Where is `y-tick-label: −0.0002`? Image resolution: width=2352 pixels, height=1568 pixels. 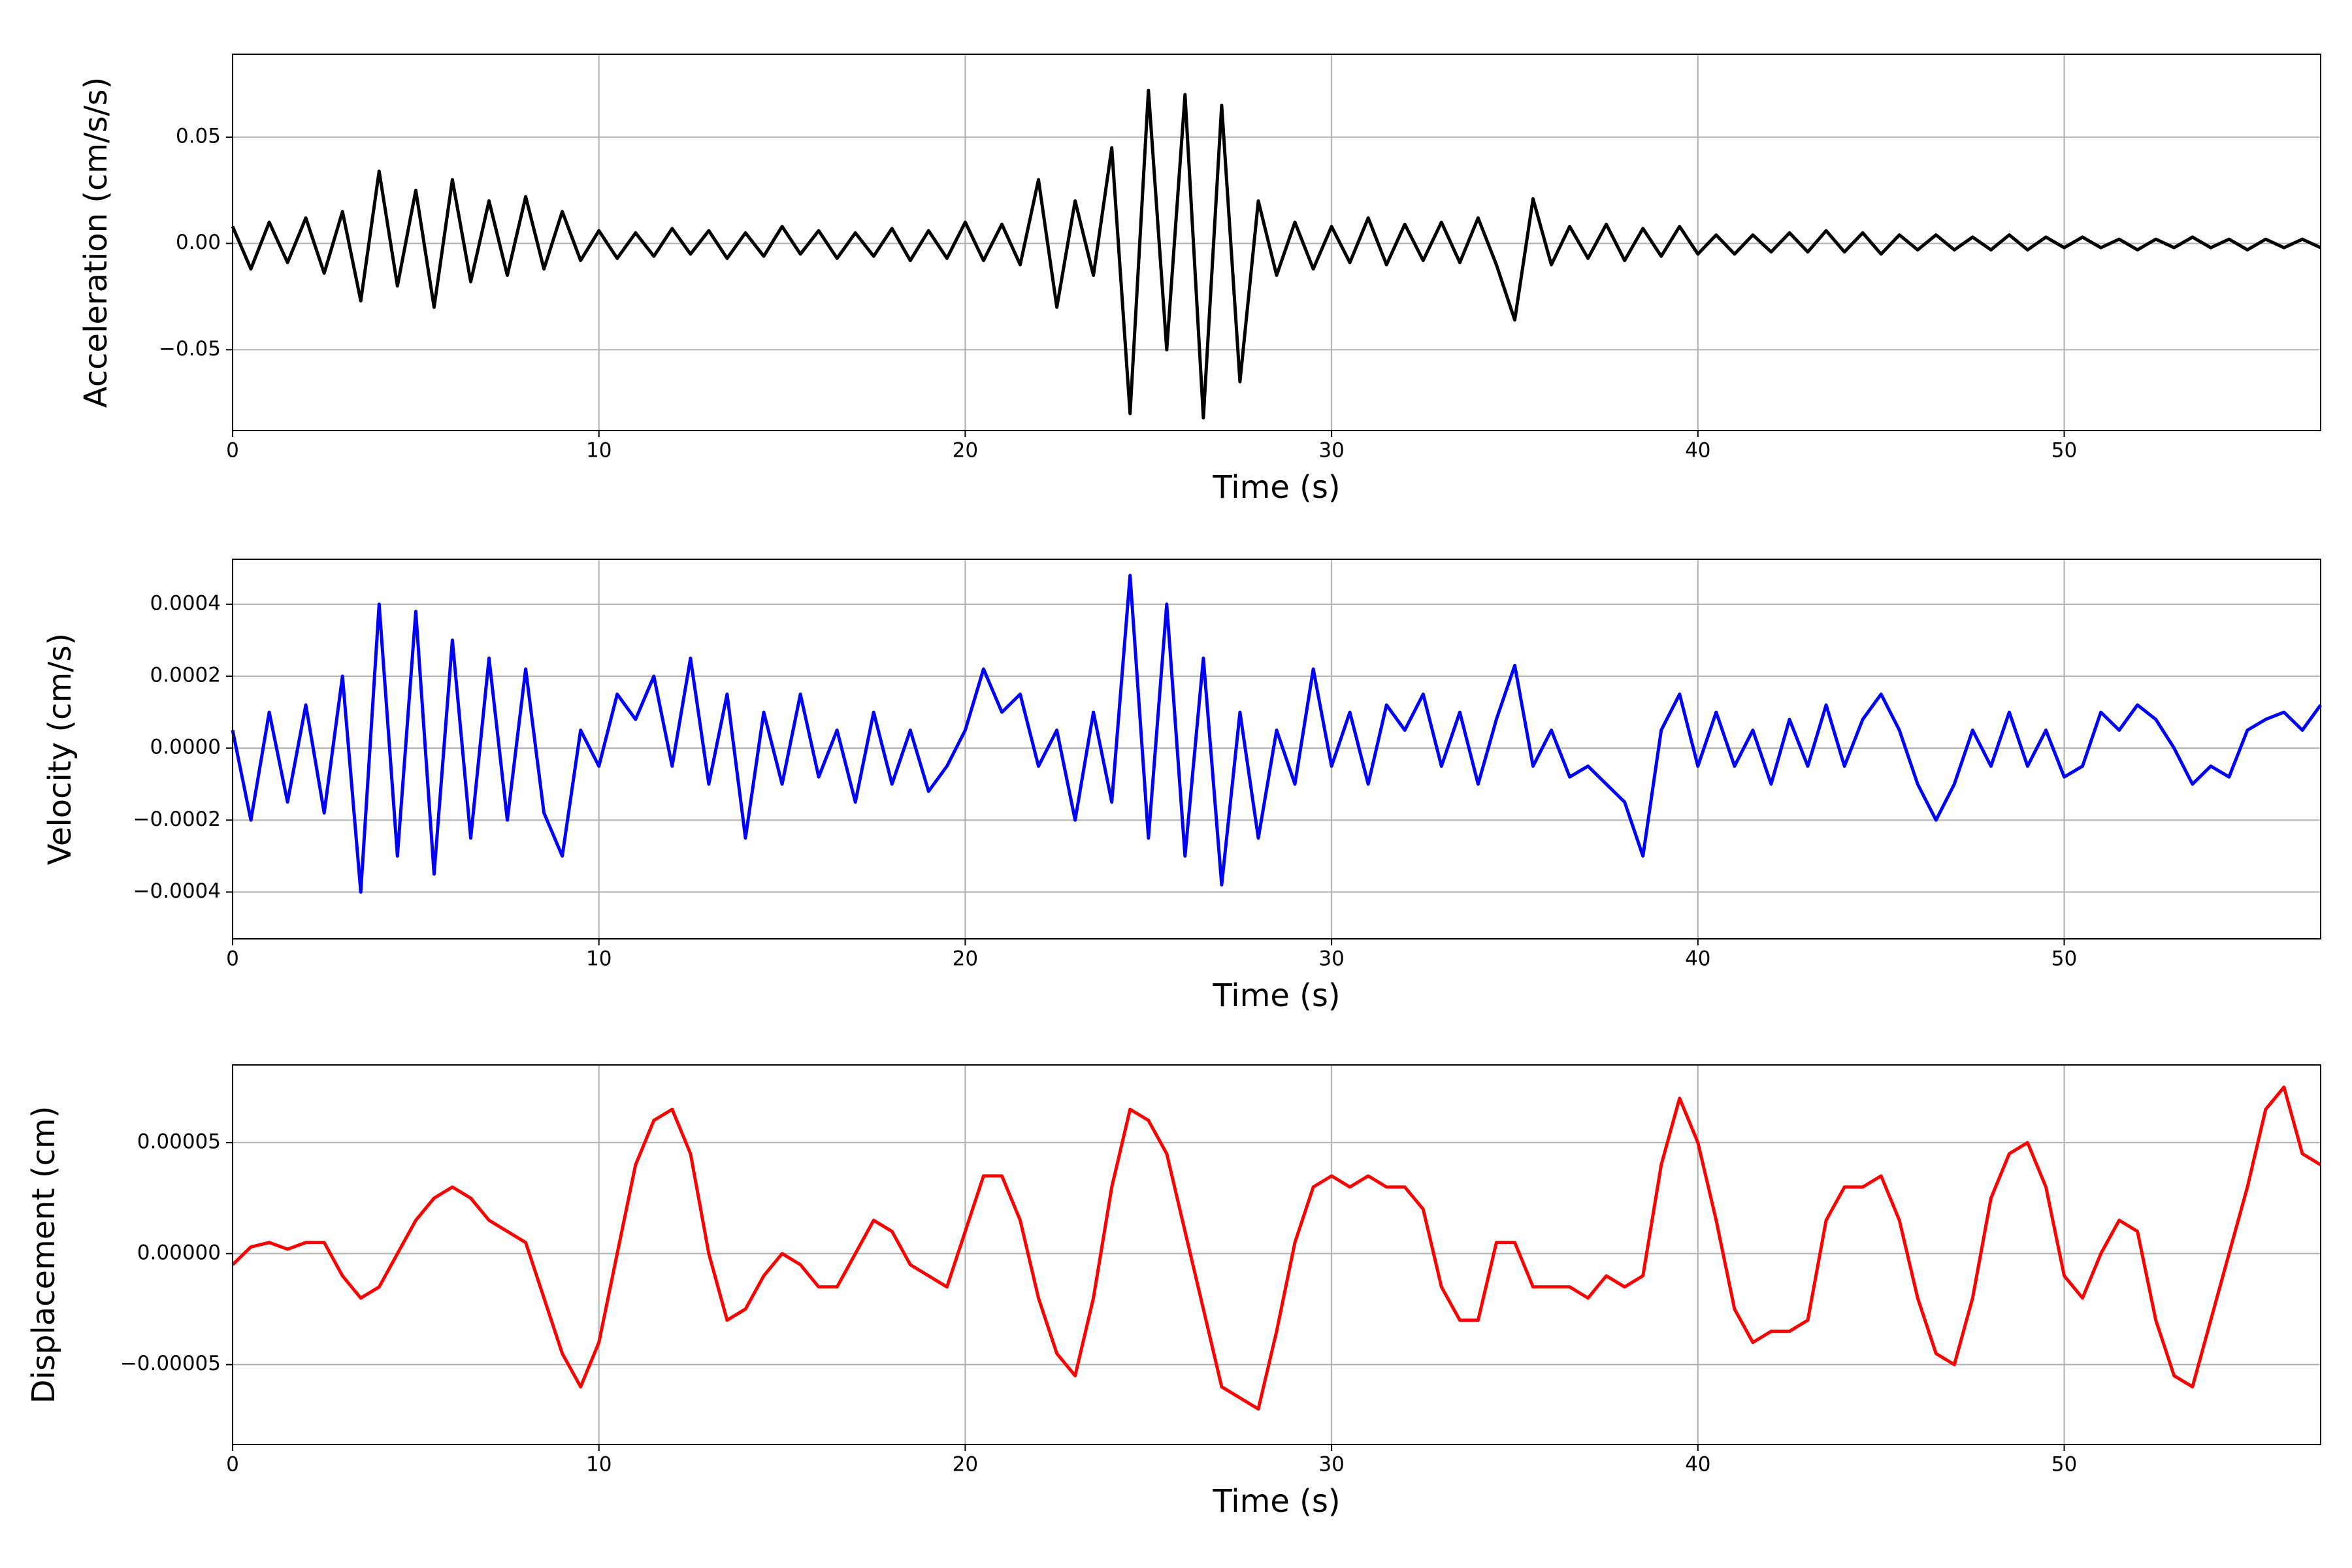 y-tick-label: −0.0002 is located at coordinates (177, 819).